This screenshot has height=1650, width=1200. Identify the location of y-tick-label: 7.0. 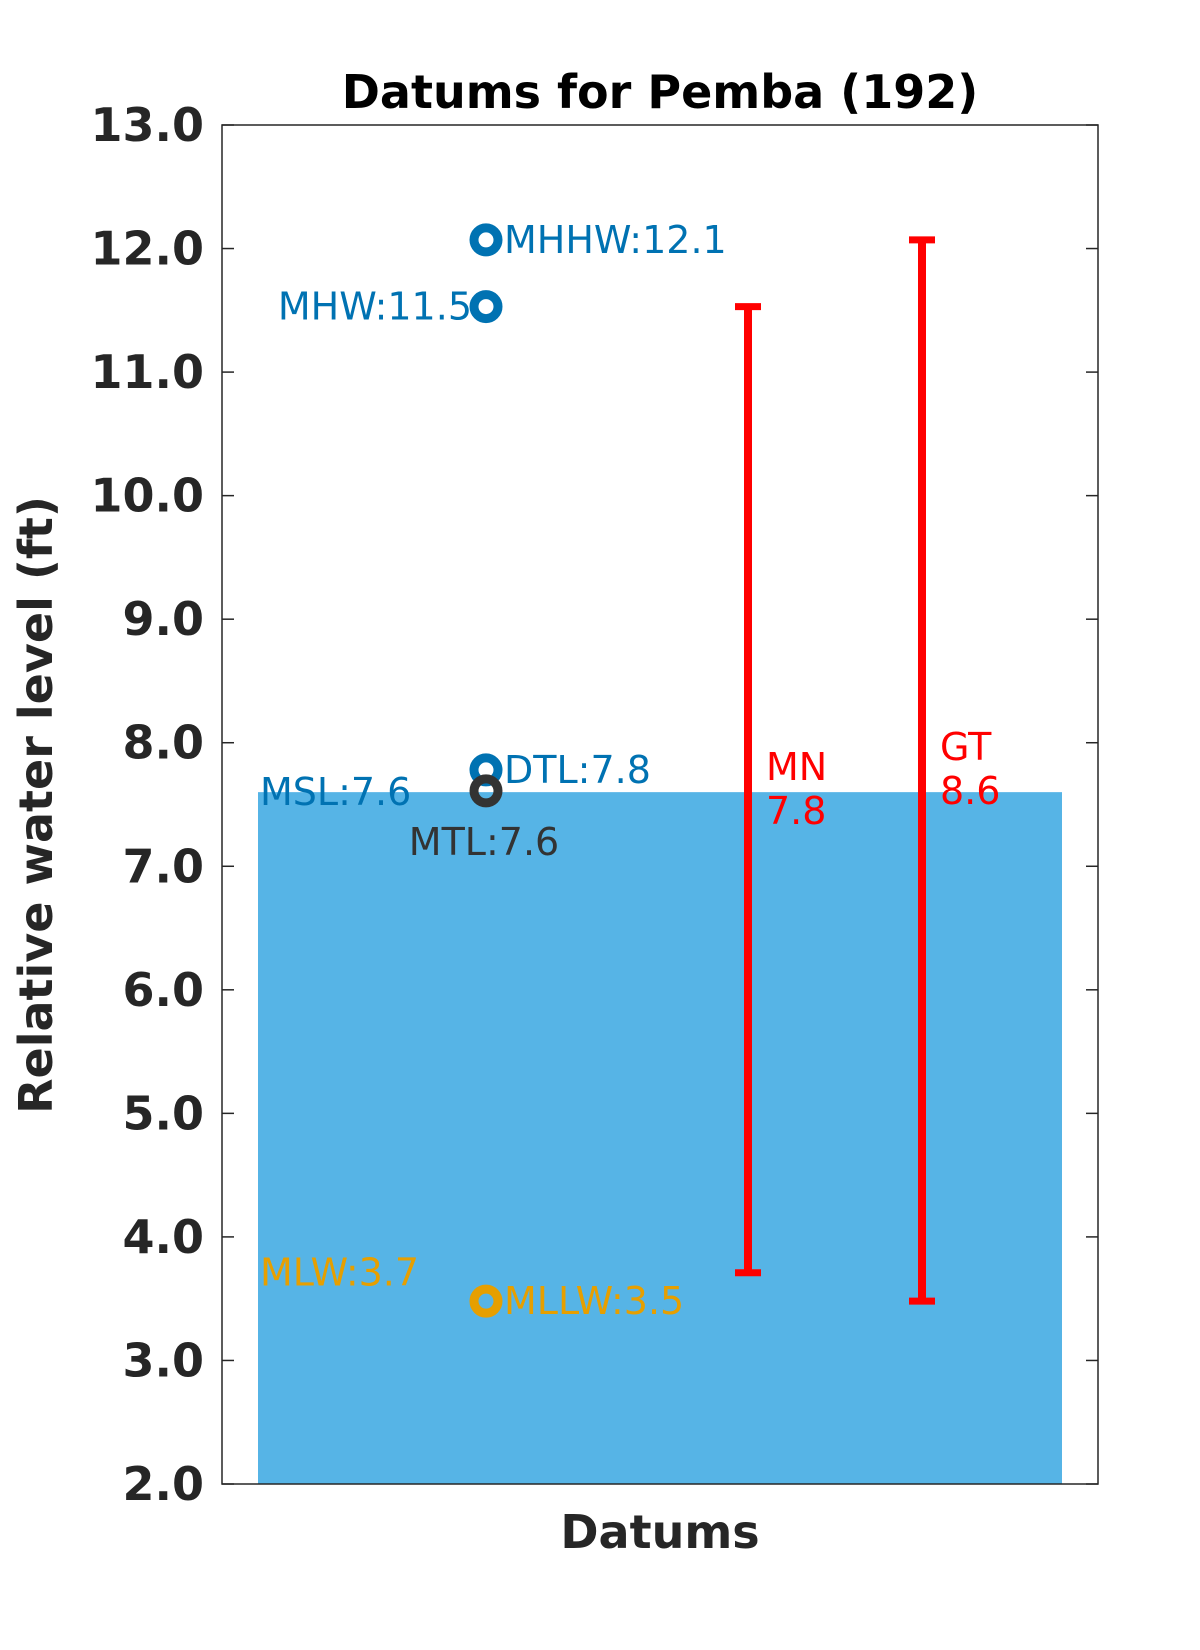
(164, 866).